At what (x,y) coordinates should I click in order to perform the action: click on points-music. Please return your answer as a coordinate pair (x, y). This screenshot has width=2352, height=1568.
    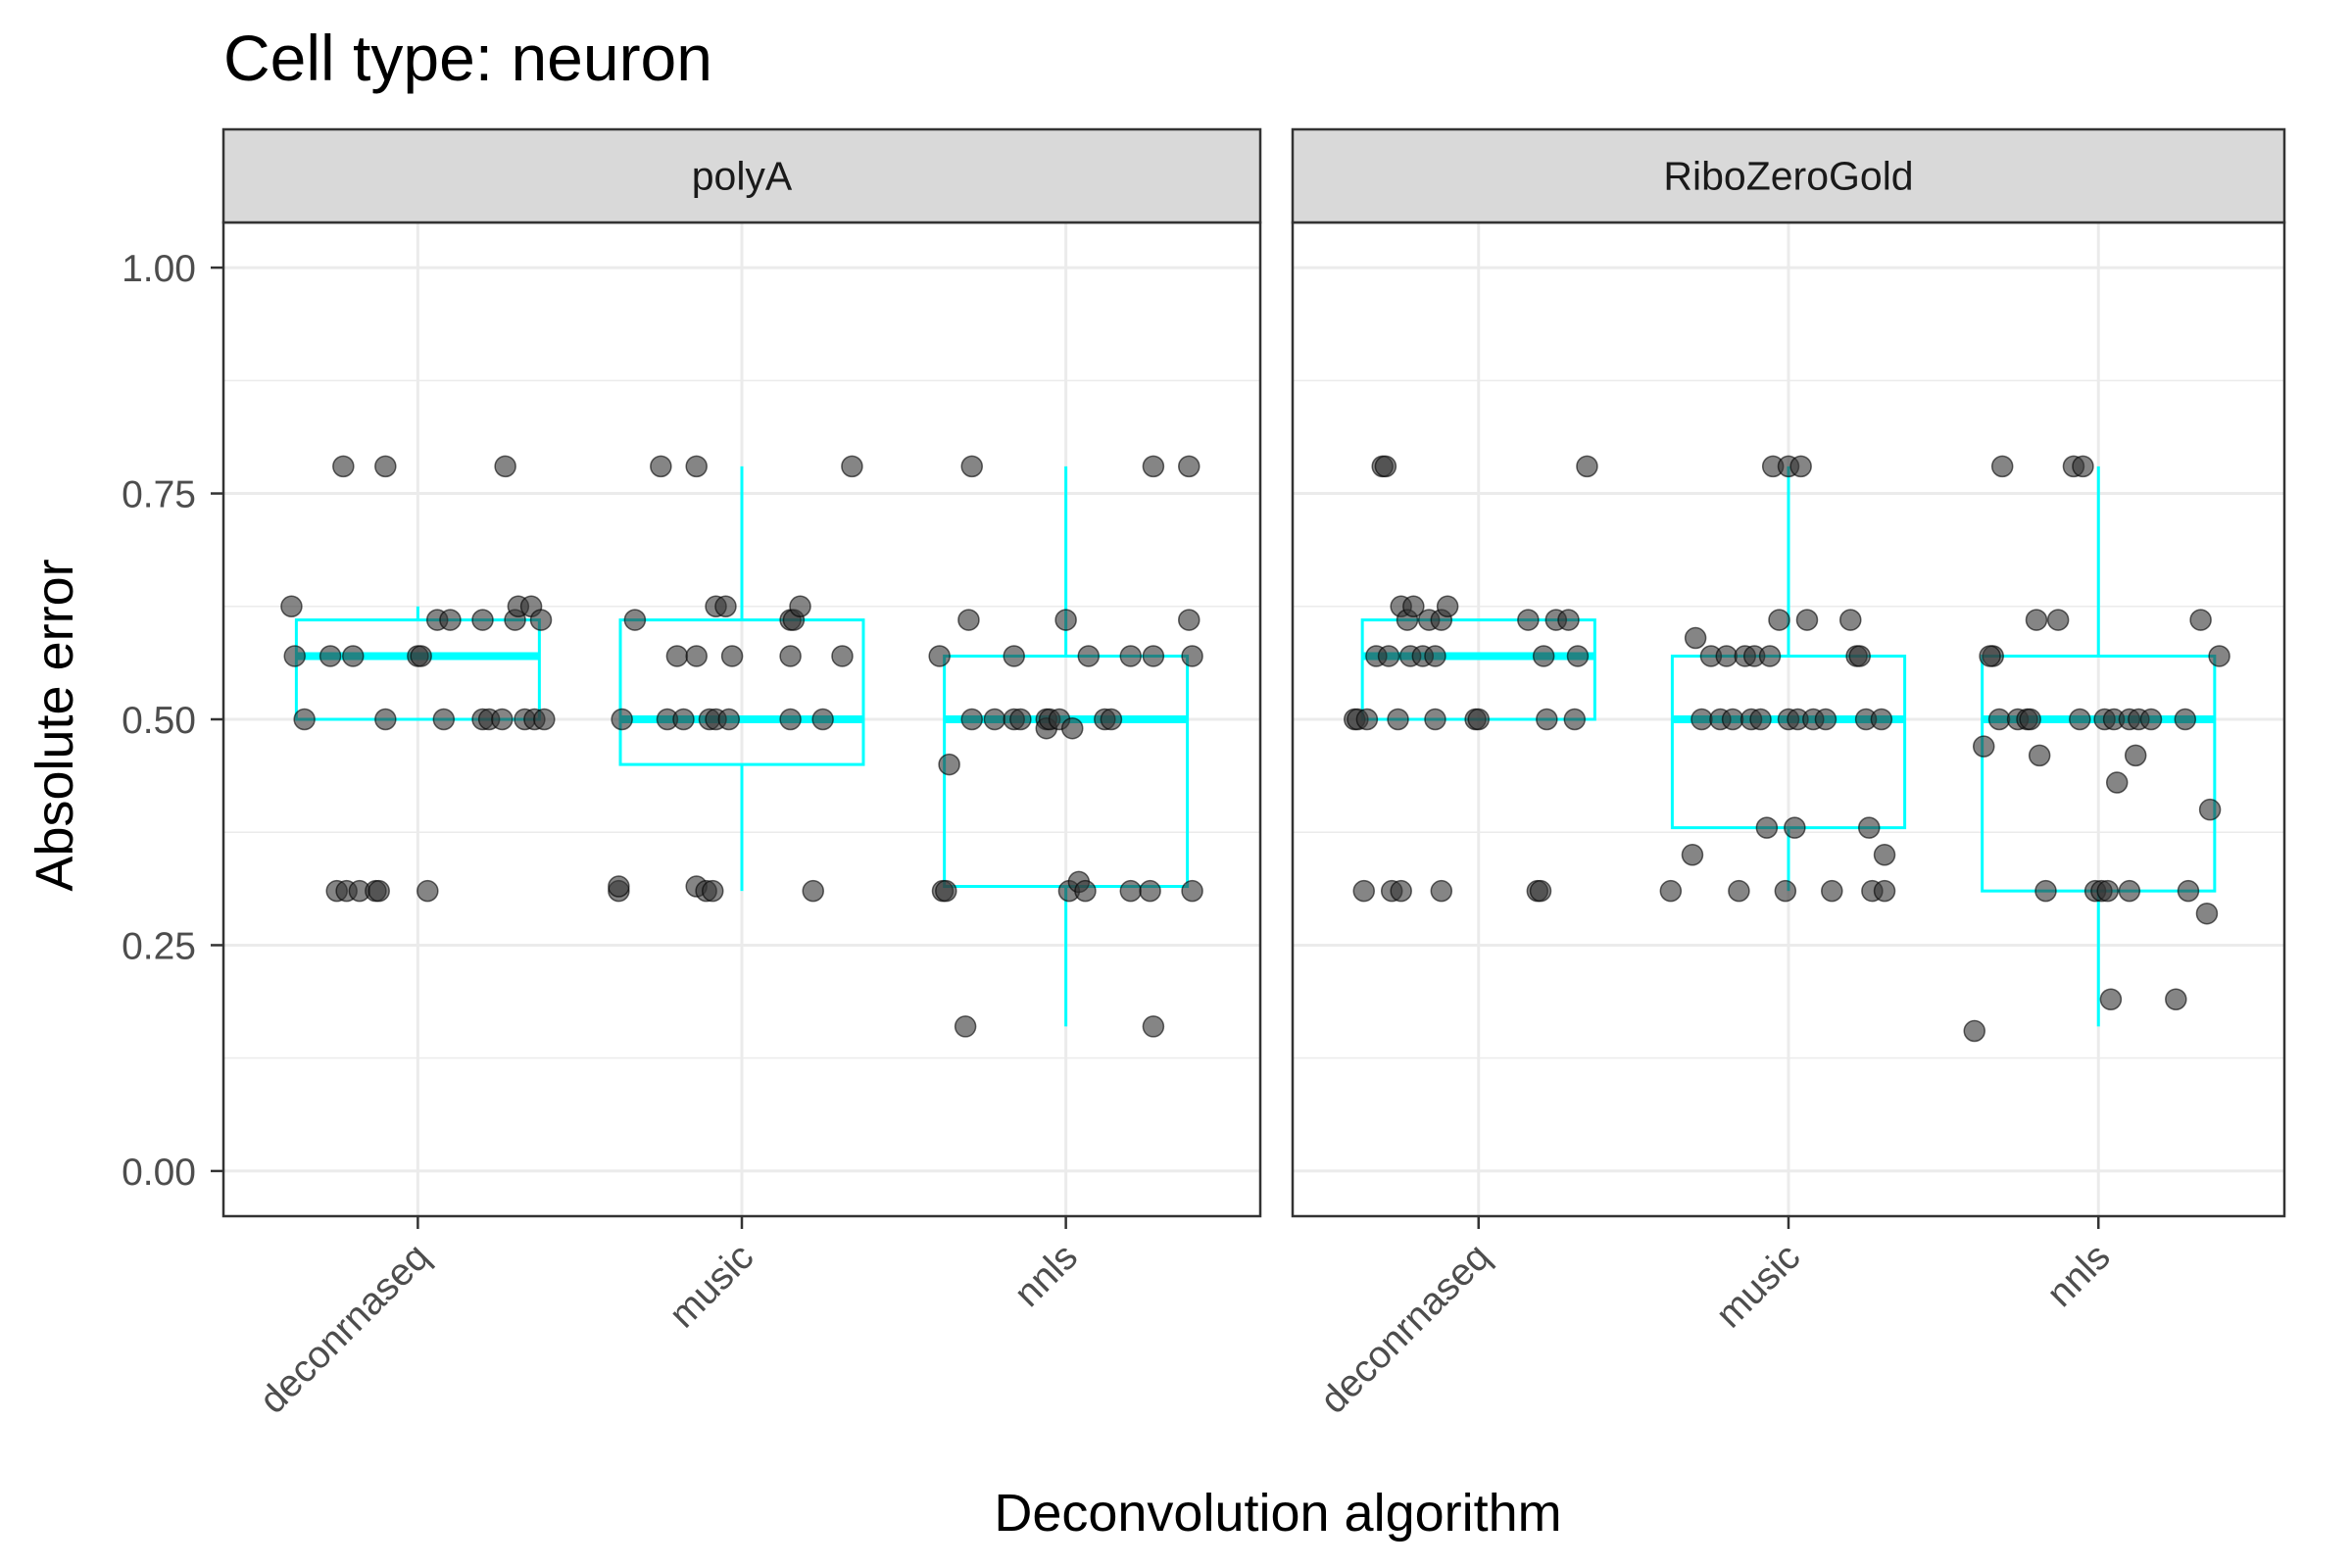
    Looking at the image, I should click on (1777, 679).